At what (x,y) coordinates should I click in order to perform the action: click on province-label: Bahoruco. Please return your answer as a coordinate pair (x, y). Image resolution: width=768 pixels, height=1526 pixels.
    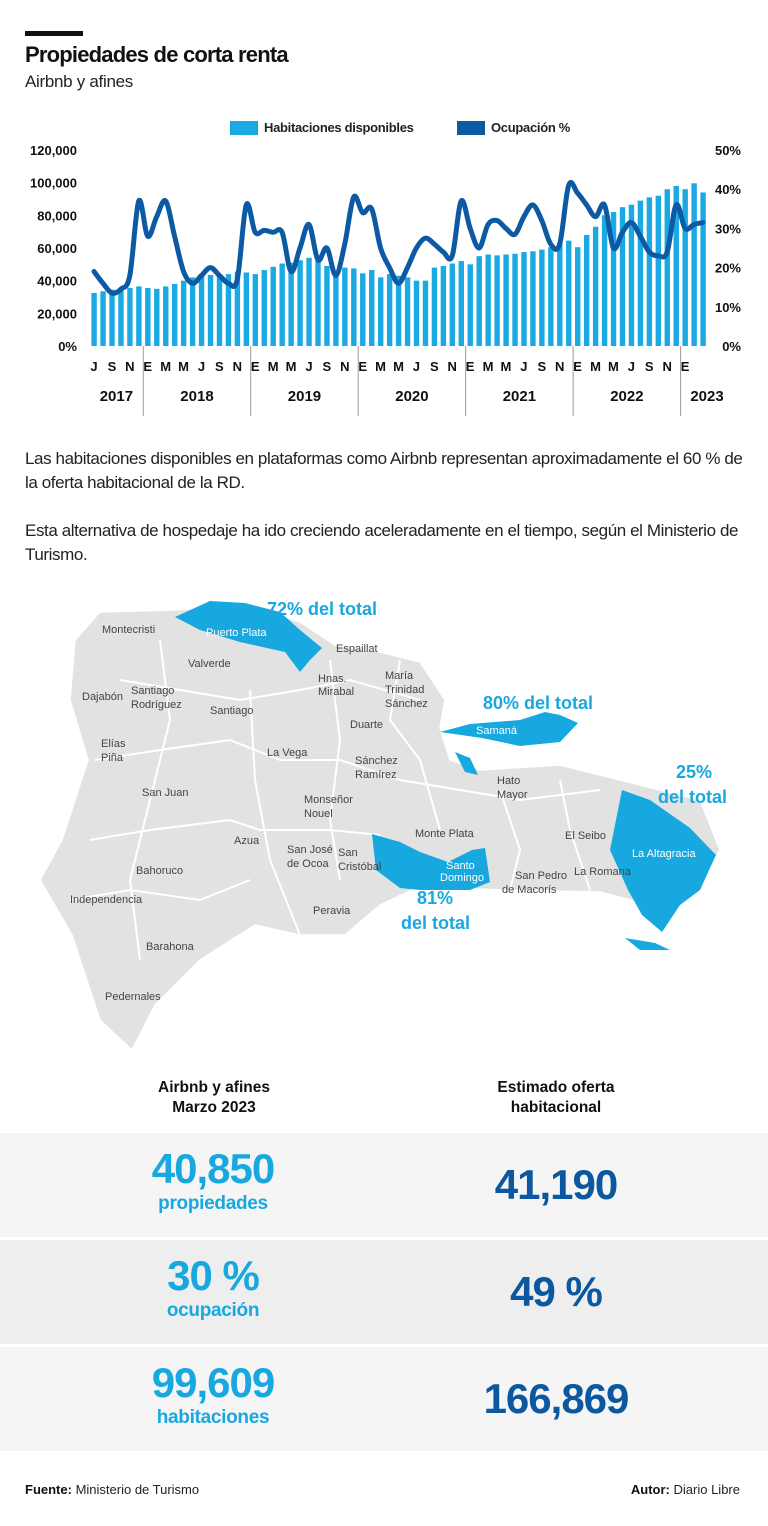
    Looking at the image, I should click on (159, 871).